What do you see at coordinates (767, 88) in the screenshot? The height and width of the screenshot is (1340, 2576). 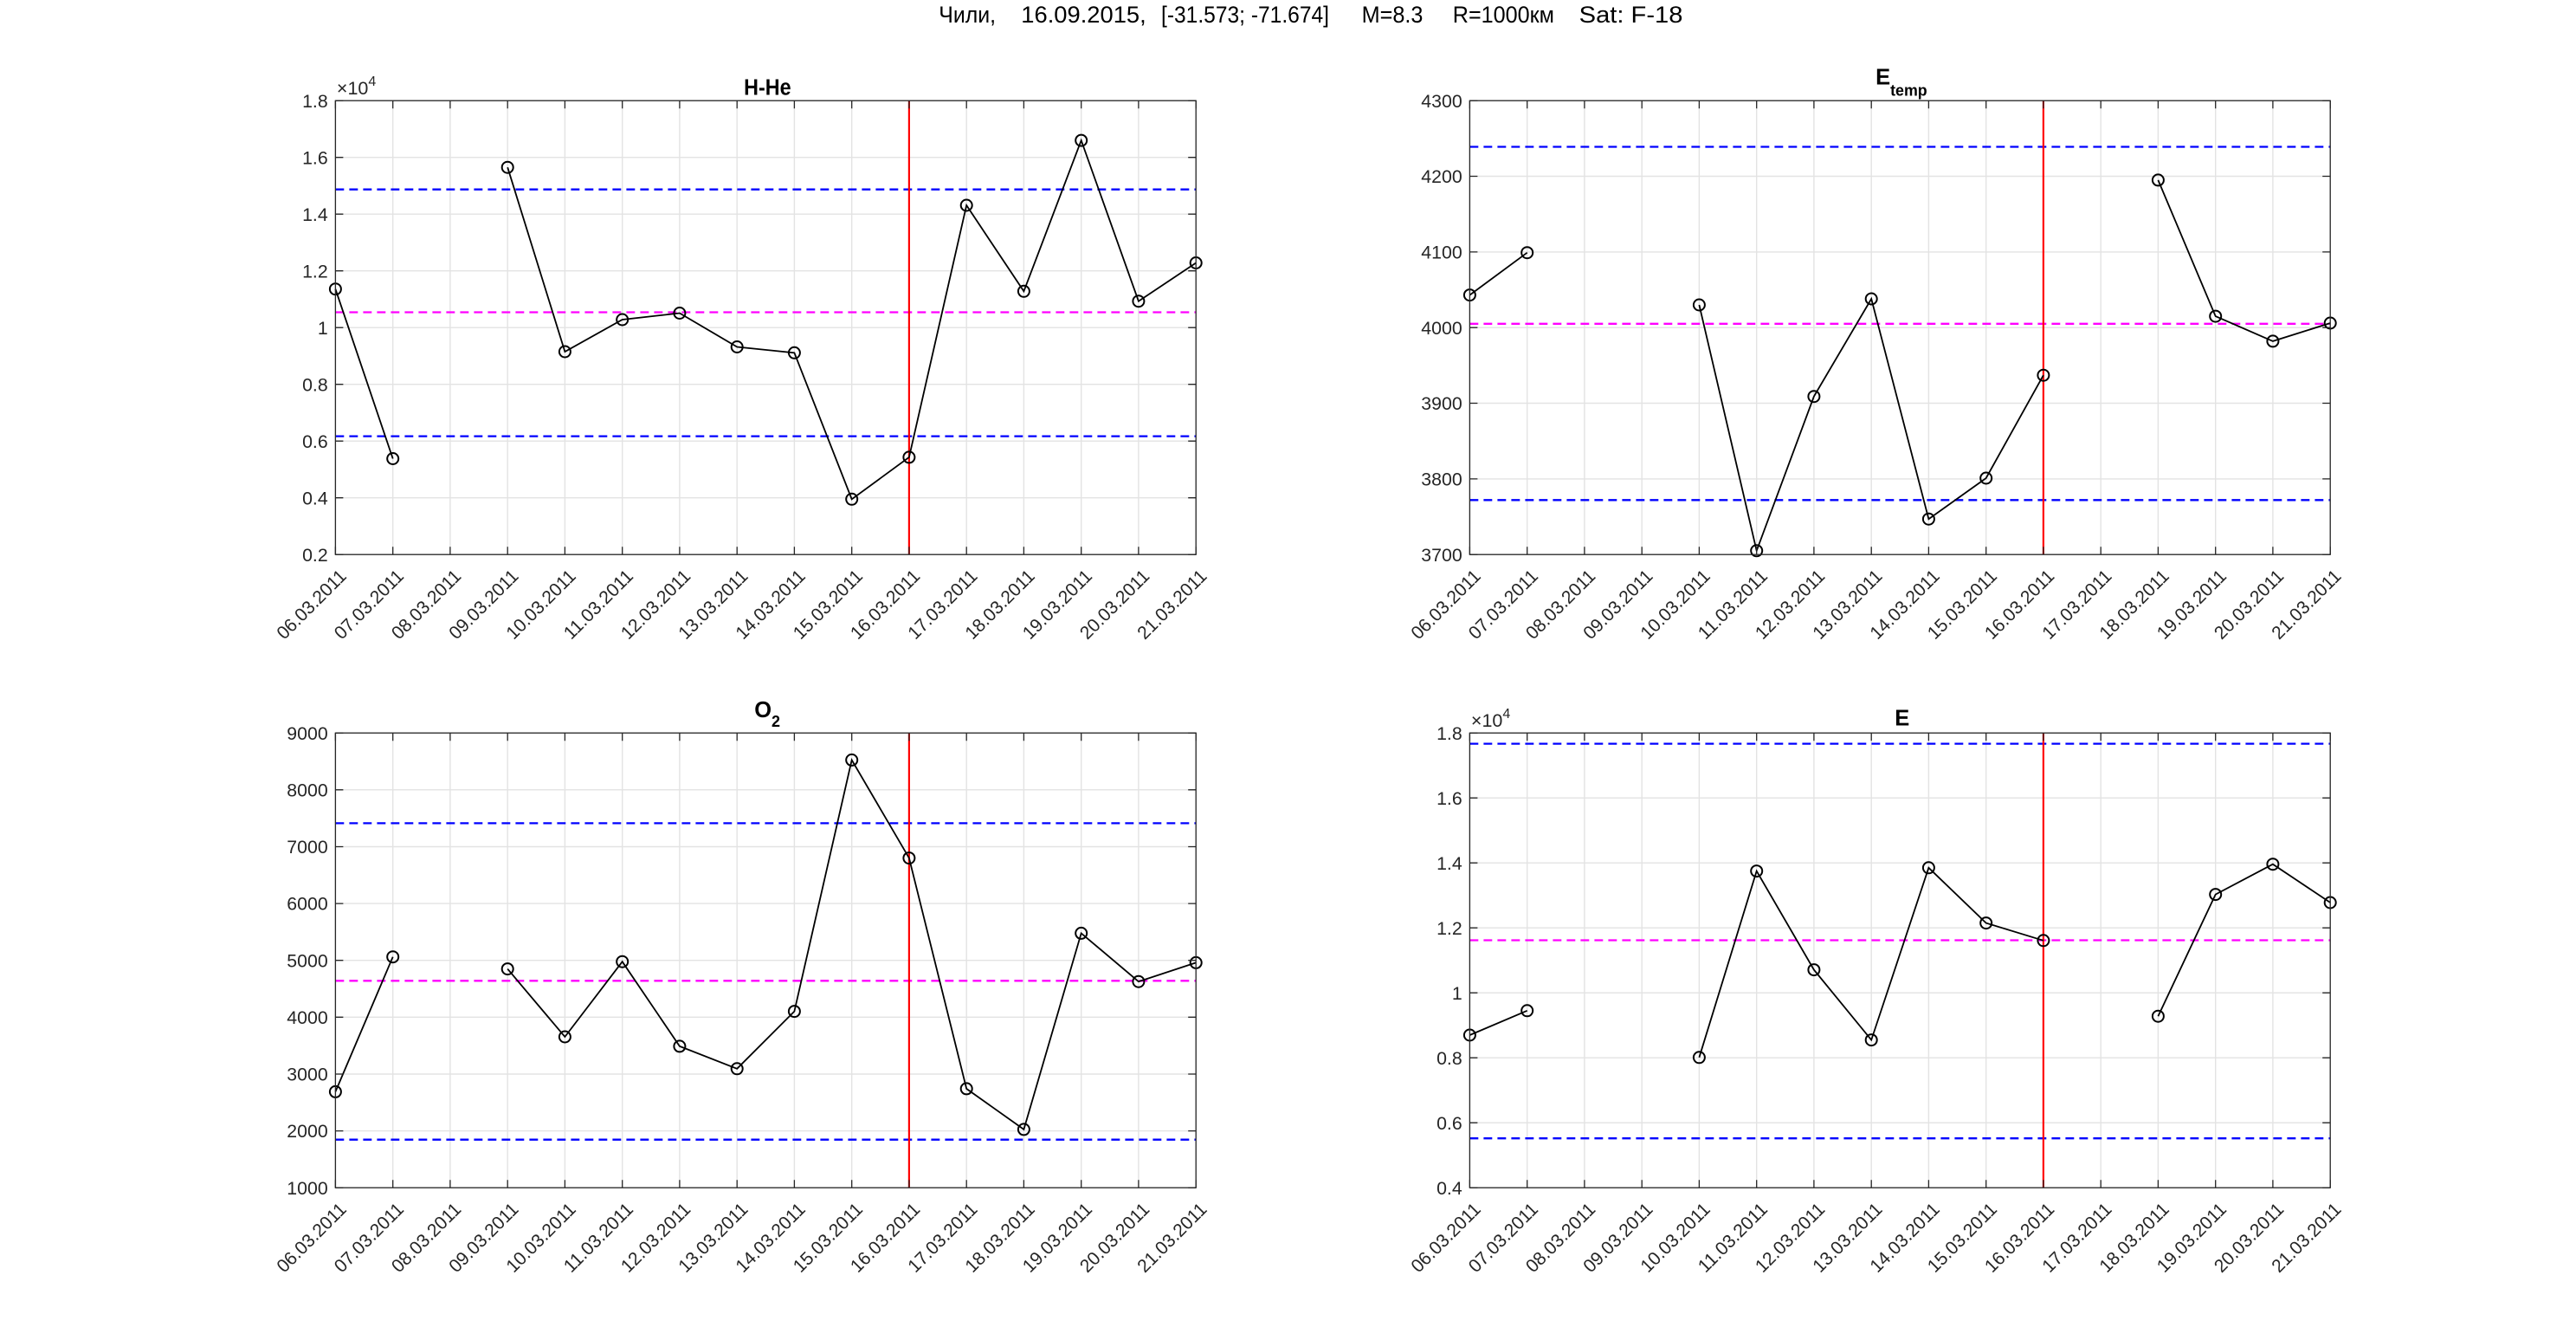 I see `svg-text: H-He` at bounding box center [767, 88].